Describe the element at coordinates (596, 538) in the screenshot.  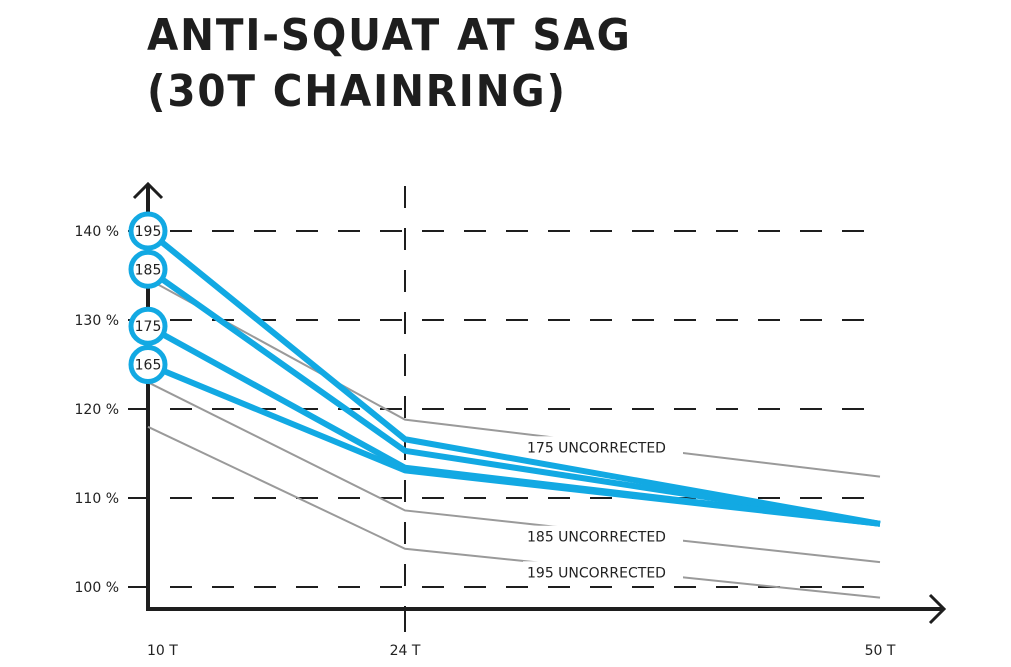
I see `series-label: 185 UNCORRECTED` at that location.